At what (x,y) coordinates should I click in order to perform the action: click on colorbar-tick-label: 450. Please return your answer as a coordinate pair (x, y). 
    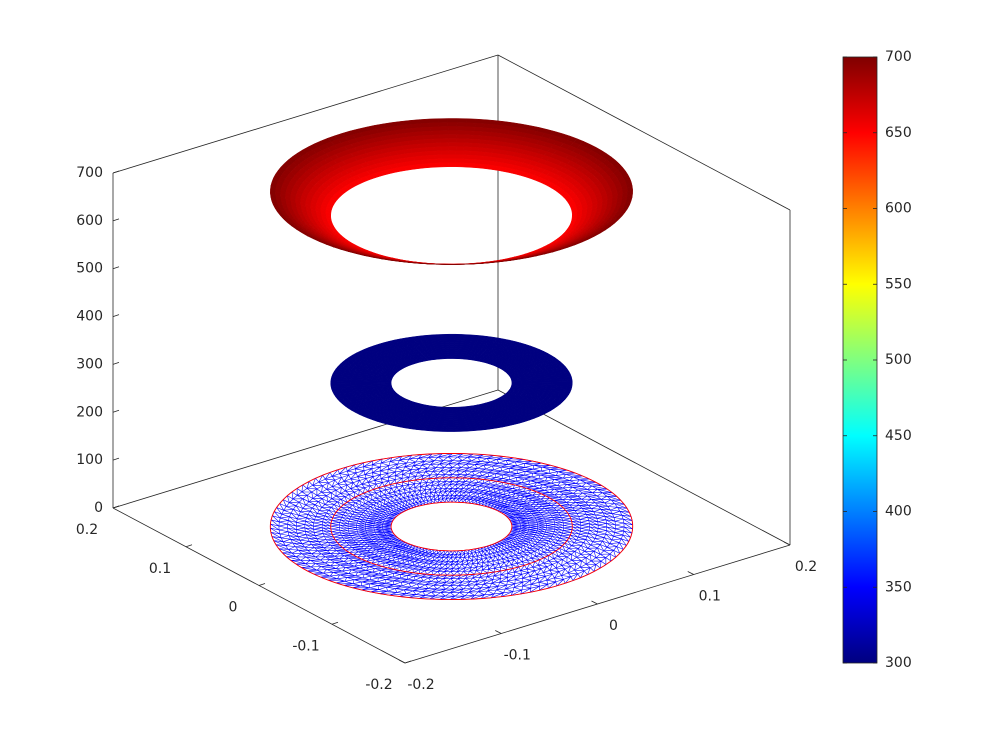
    Looking at the image, I should click on (898, 436).